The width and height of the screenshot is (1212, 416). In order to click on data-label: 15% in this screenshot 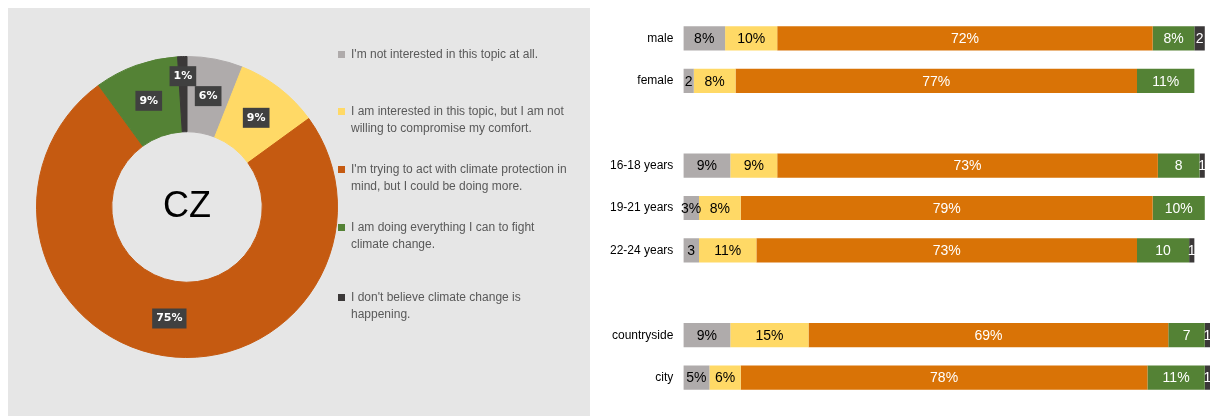, I will do `click(769, 335)`.